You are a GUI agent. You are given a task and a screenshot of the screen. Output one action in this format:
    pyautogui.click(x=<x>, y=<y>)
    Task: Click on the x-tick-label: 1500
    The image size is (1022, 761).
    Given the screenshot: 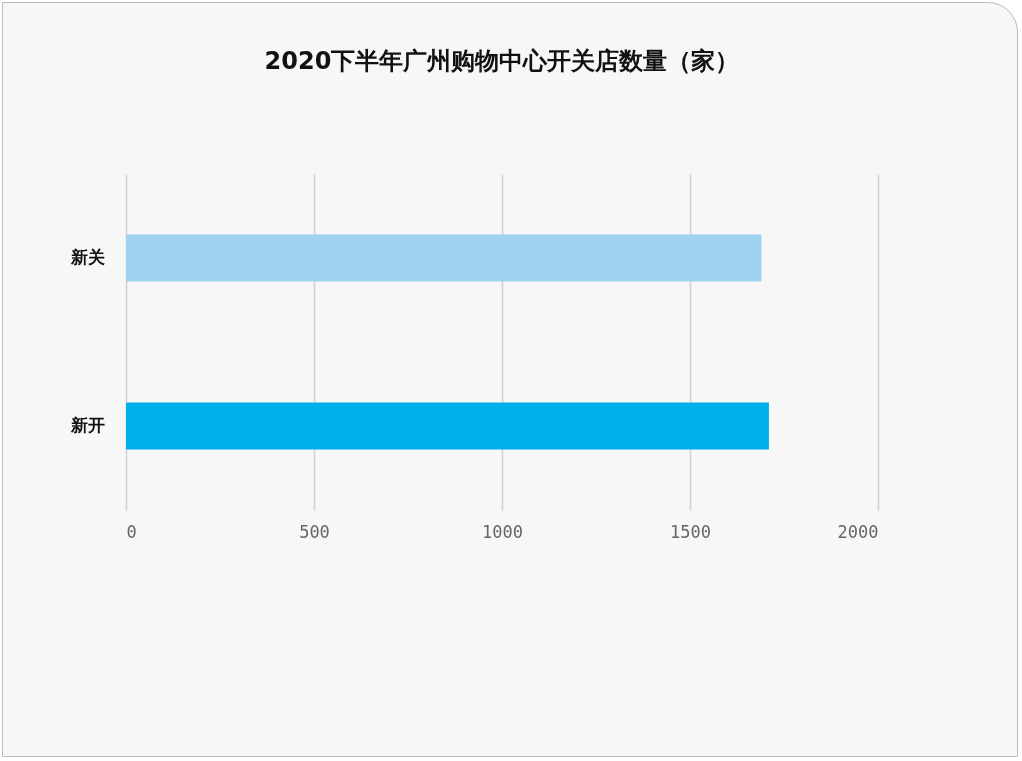 What is the action you would take?
    pyautogui.click(x=690, y=531)
    